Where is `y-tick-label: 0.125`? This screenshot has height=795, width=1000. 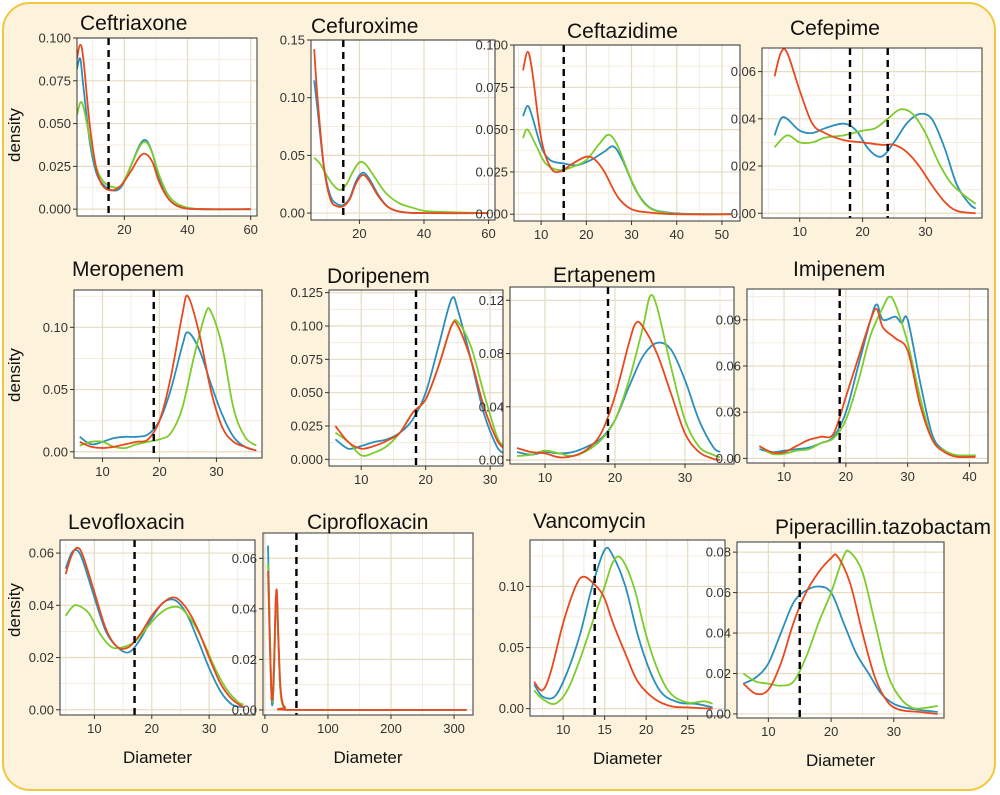 y-tick-label: 0.125 is located at coordinates (306, 292).